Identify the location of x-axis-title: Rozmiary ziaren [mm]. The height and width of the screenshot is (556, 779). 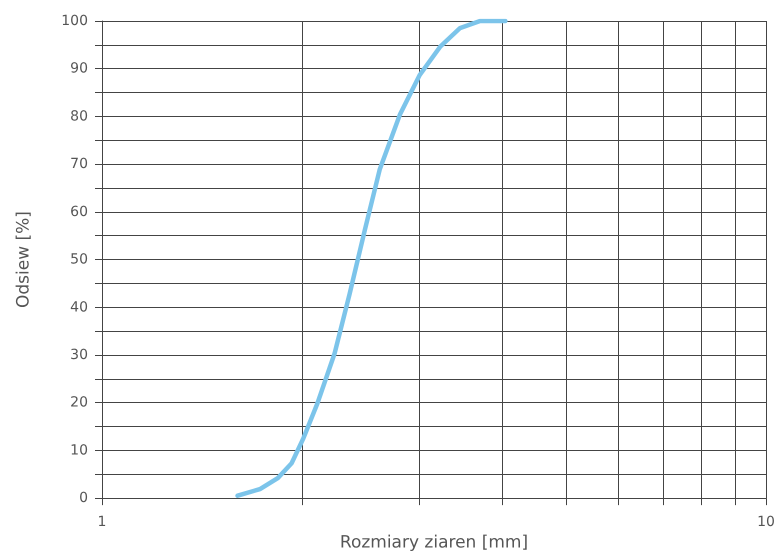
(434, 542).